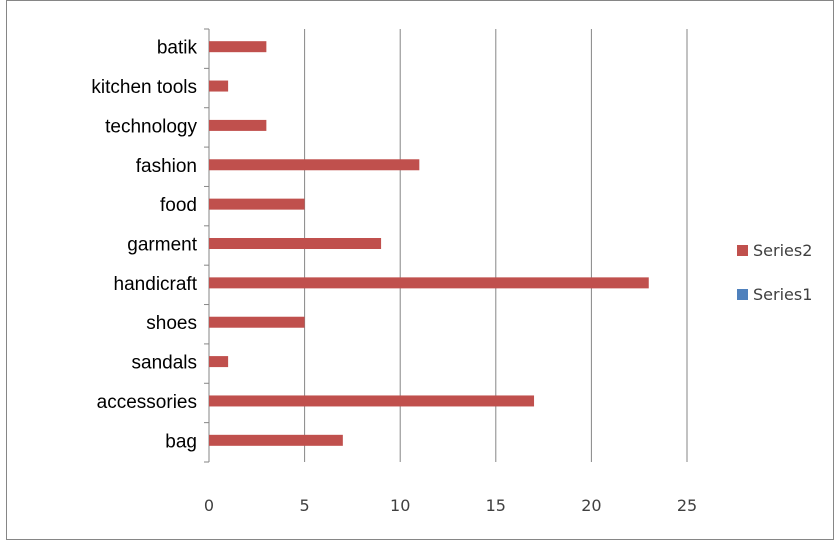  What do you see at coordinates (591, 505) in the screenshot?
I see `x-tick-label: 20` at bounding box center [591, 505].